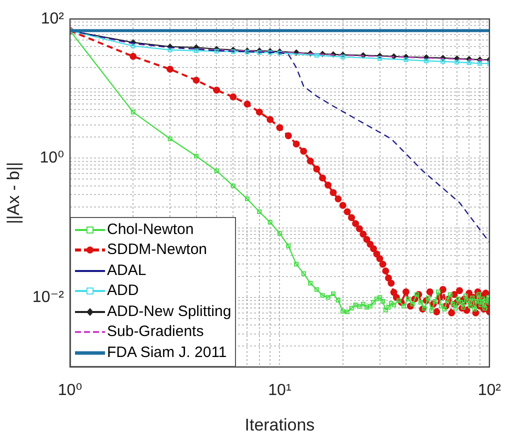  I want to click on legend-label: FDA Siam J. 2011, so click(167, 352).